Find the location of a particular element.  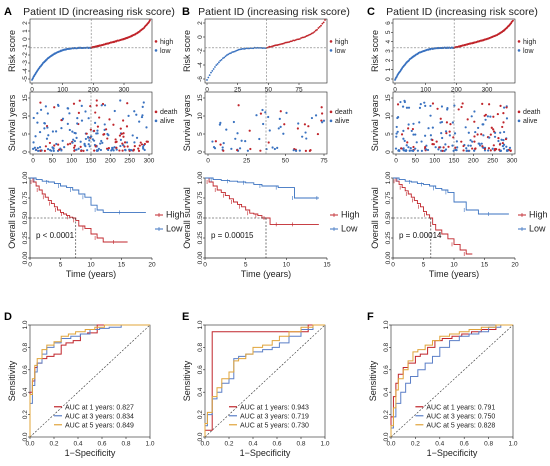

y-tick-label: 0.8 is located at coordinates (200, 347).